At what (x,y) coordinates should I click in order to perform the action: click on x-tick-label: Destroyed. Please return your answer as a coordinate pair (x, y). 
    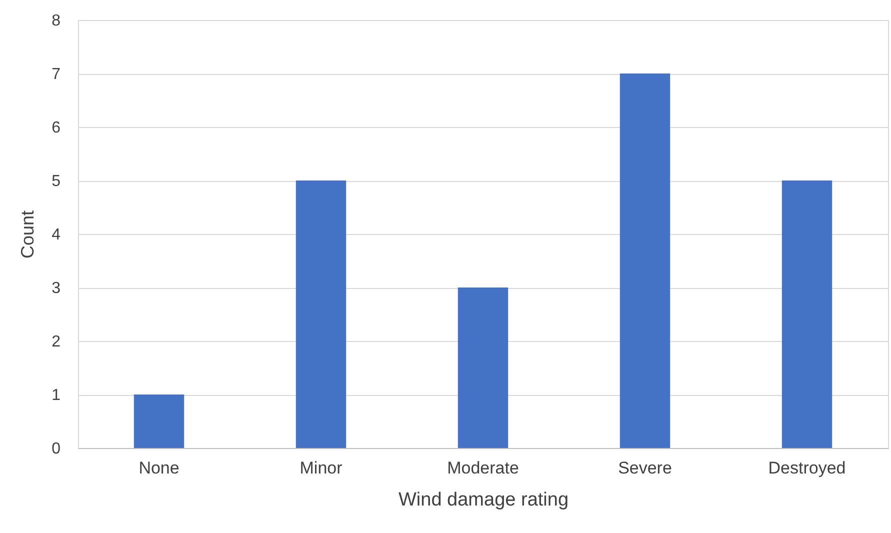
    Looking at the image, I should click on (807, 468).